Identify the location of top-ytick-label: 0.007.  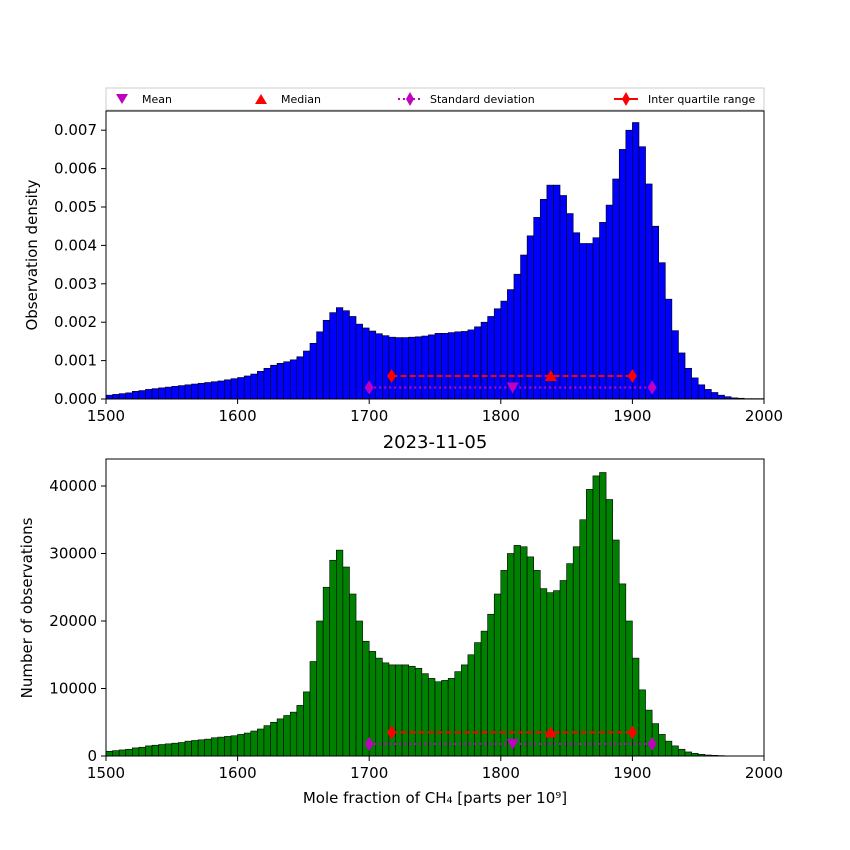
(75, 130).